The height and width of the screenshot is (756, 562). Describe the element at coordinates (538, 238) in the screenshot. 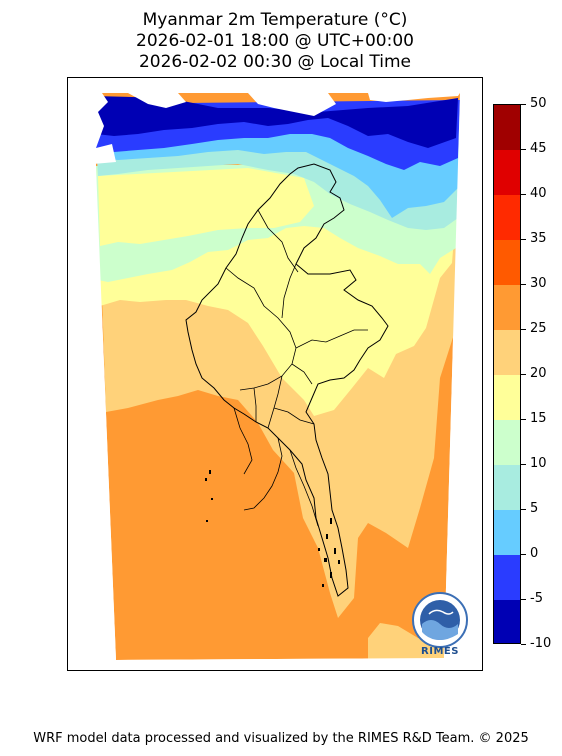

I see `colorbar-tick-label: 35` at that location.